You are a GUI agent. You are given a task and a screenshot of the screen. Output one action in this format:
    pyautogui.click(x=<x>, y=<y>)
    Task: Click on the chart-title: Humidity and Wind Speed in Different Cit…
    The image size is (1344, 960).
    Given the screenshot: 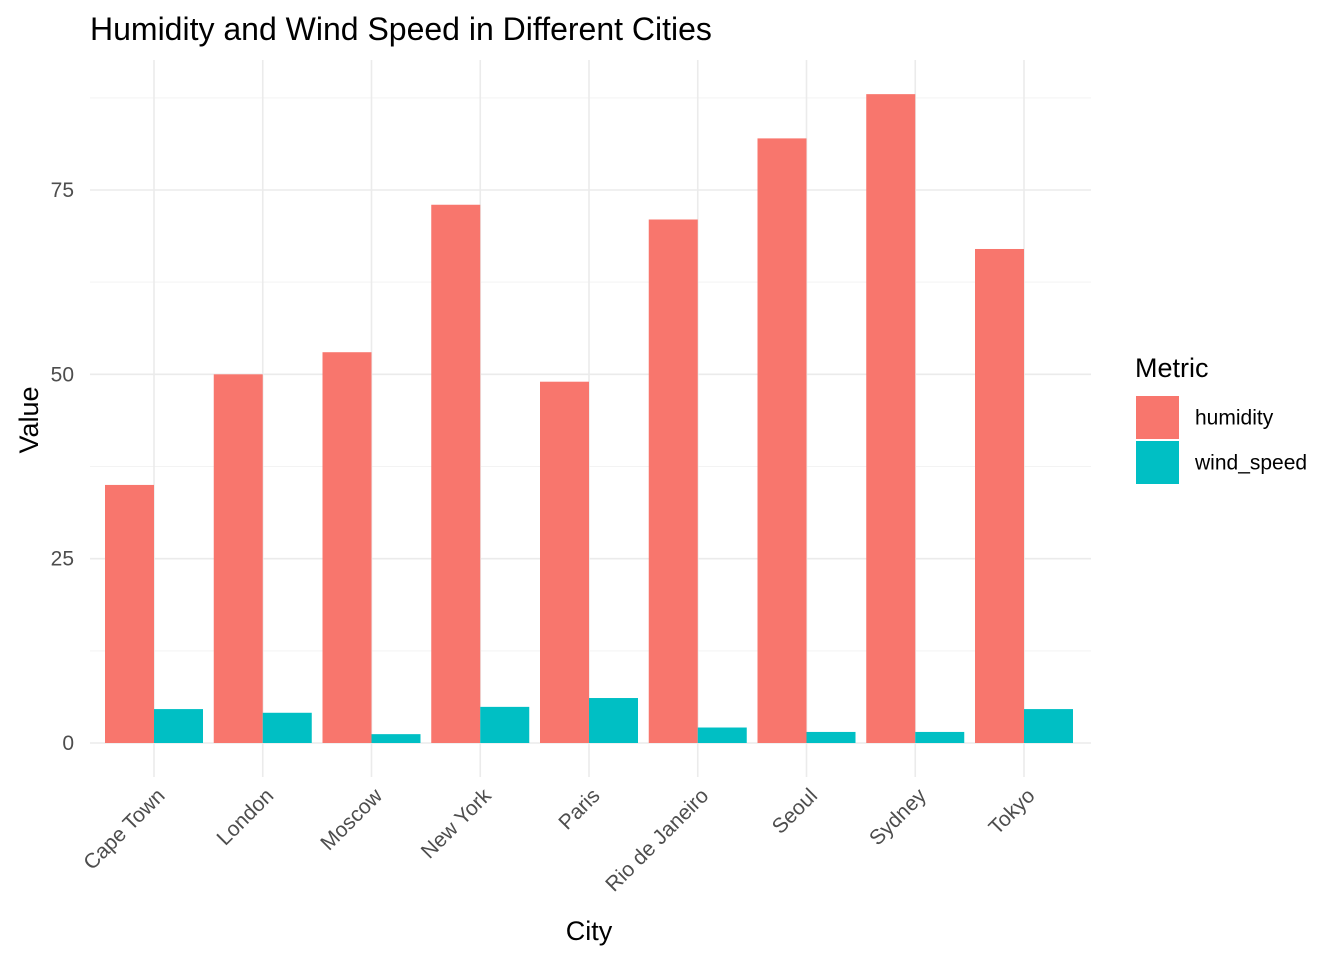 What is the action you would take?
    pyautogui.click(x=401, y=29)
    